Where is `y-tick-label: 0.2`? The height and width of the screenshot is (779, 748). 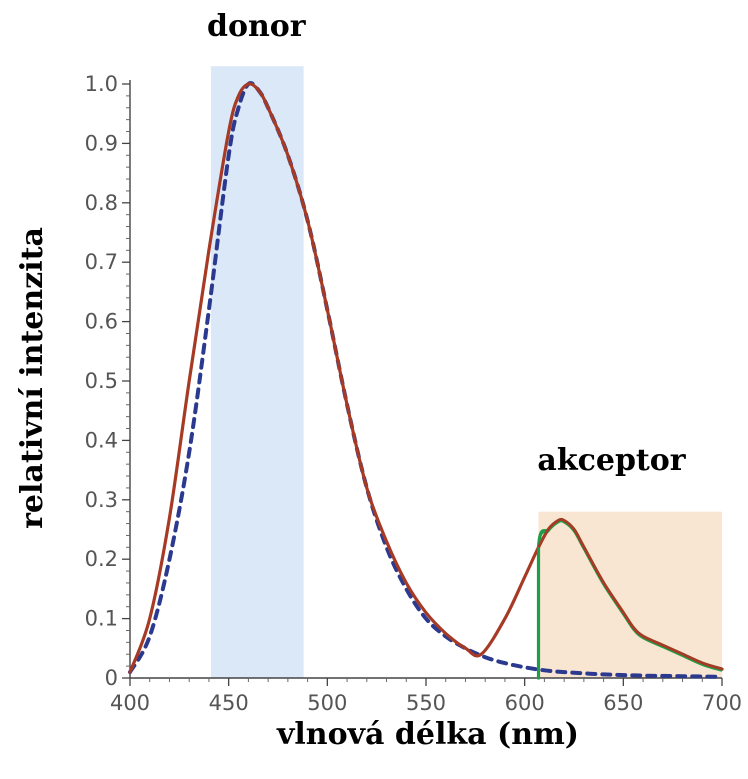
y-tick-label: 0.2 is located at coordinates (101, 559).